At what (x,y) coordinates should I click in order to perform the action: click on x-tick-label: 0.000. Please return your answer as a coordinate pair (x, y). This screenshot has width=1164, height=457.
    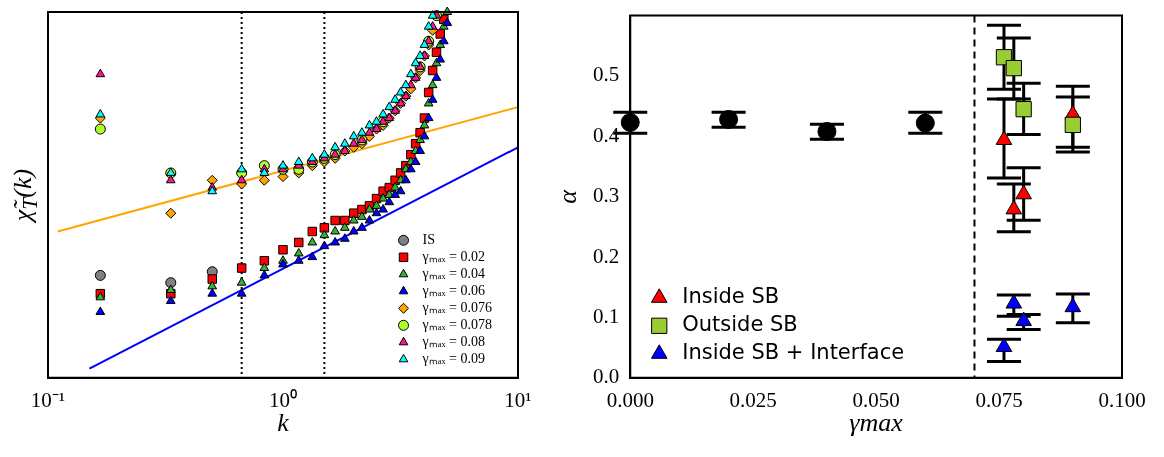
    Looking at the image, I should click on (630, 399).